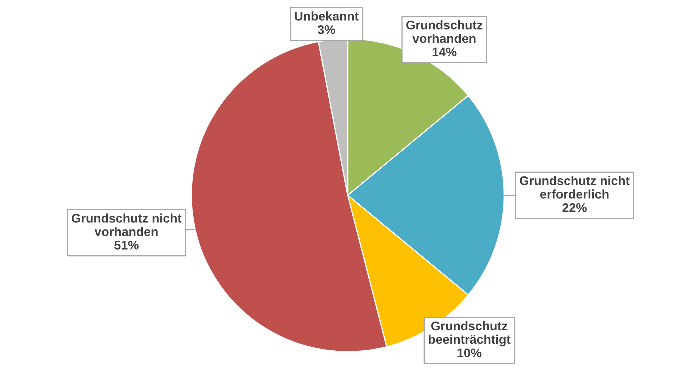 Image resolution: width=696 pixels, height=391 pixels. I want to click on data-label: 14%, so click(444, 52).